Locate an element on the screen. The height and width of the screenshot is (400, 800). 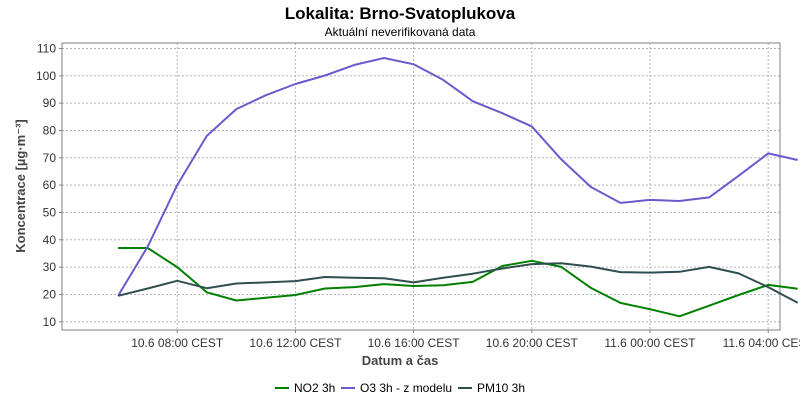
y-tick-label: 100 is located at coordinates (46, 76).